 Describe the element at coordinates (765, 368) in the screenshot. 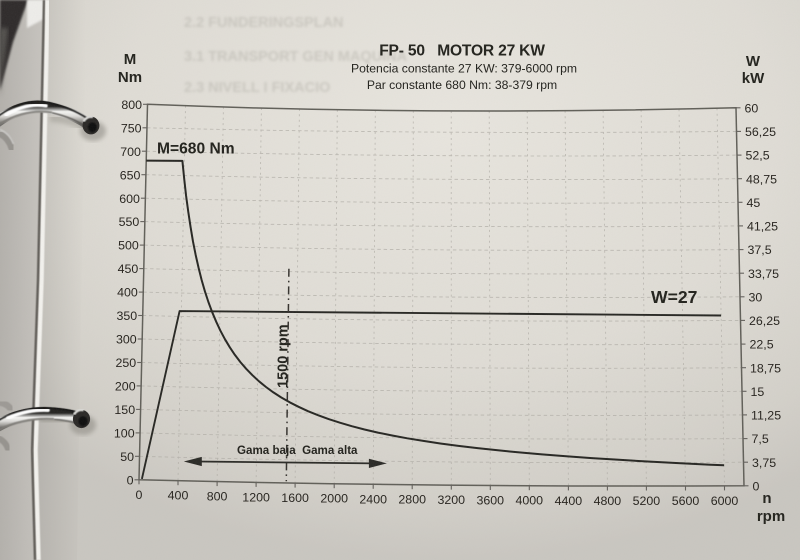

I see `svg-text: 18,75` at that location.